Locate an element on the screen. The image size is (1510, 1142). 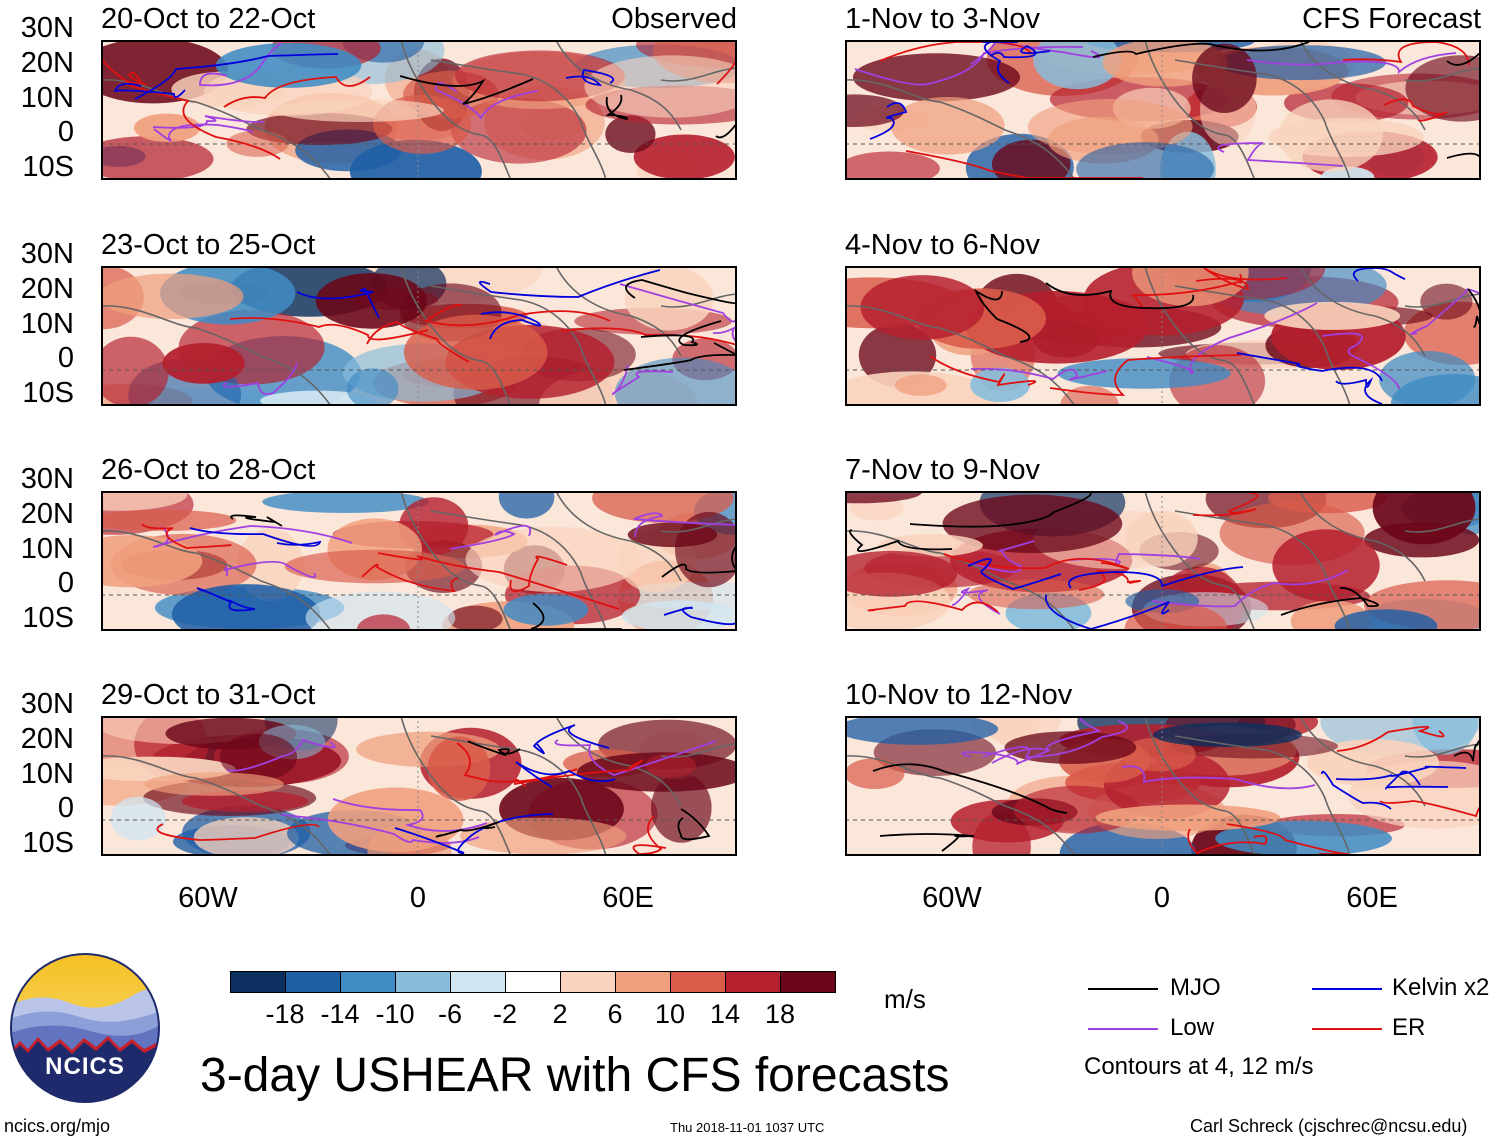
legend-label-er: ER is located at coordinates (1409, 1027).